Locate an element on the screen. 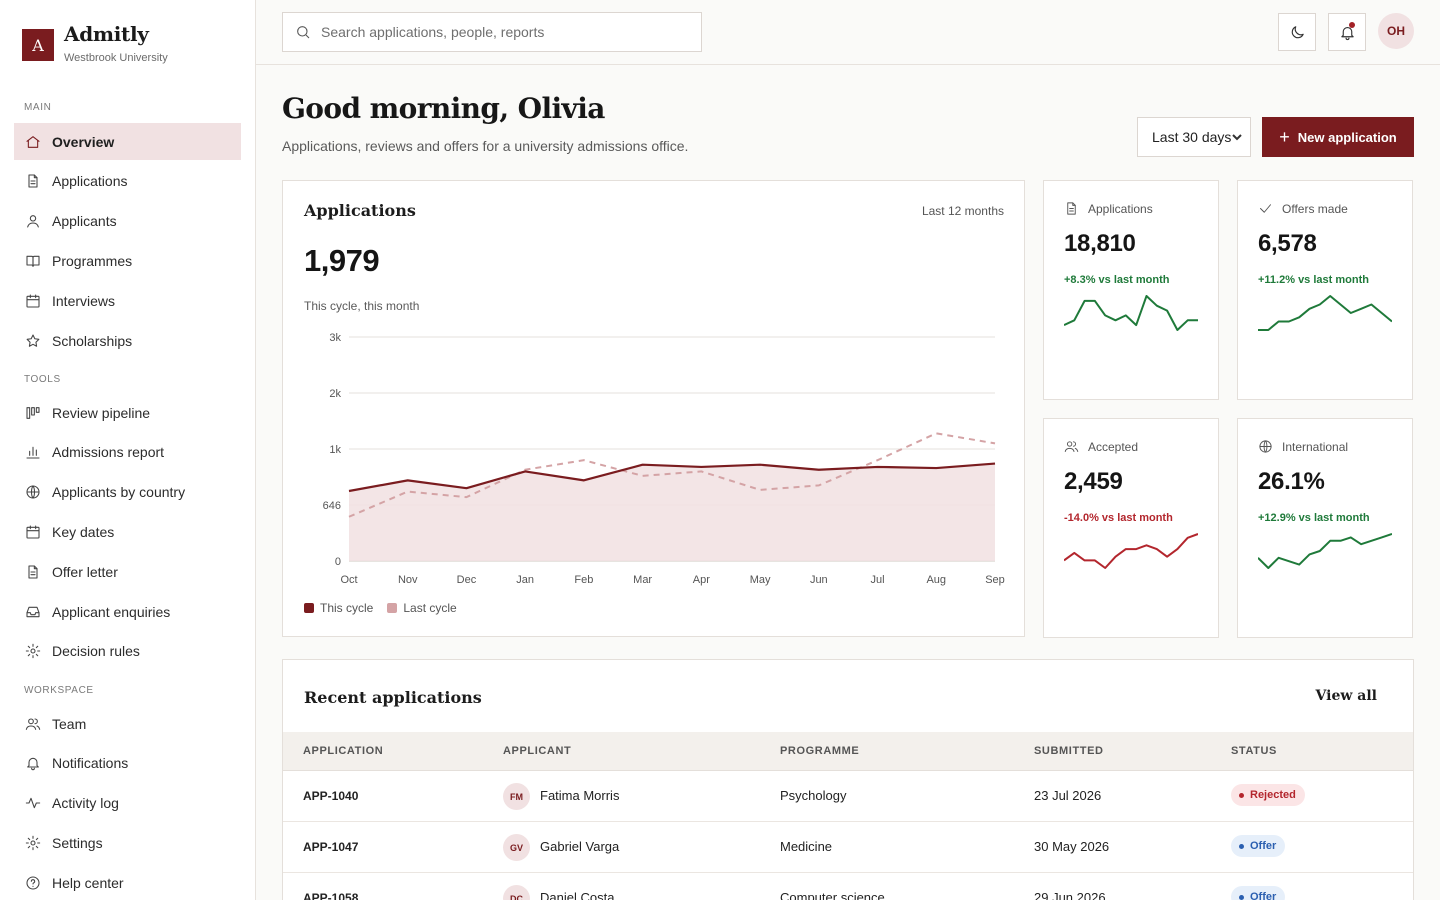  sidebar-item-team: Team is located at coordinates (127, 723).